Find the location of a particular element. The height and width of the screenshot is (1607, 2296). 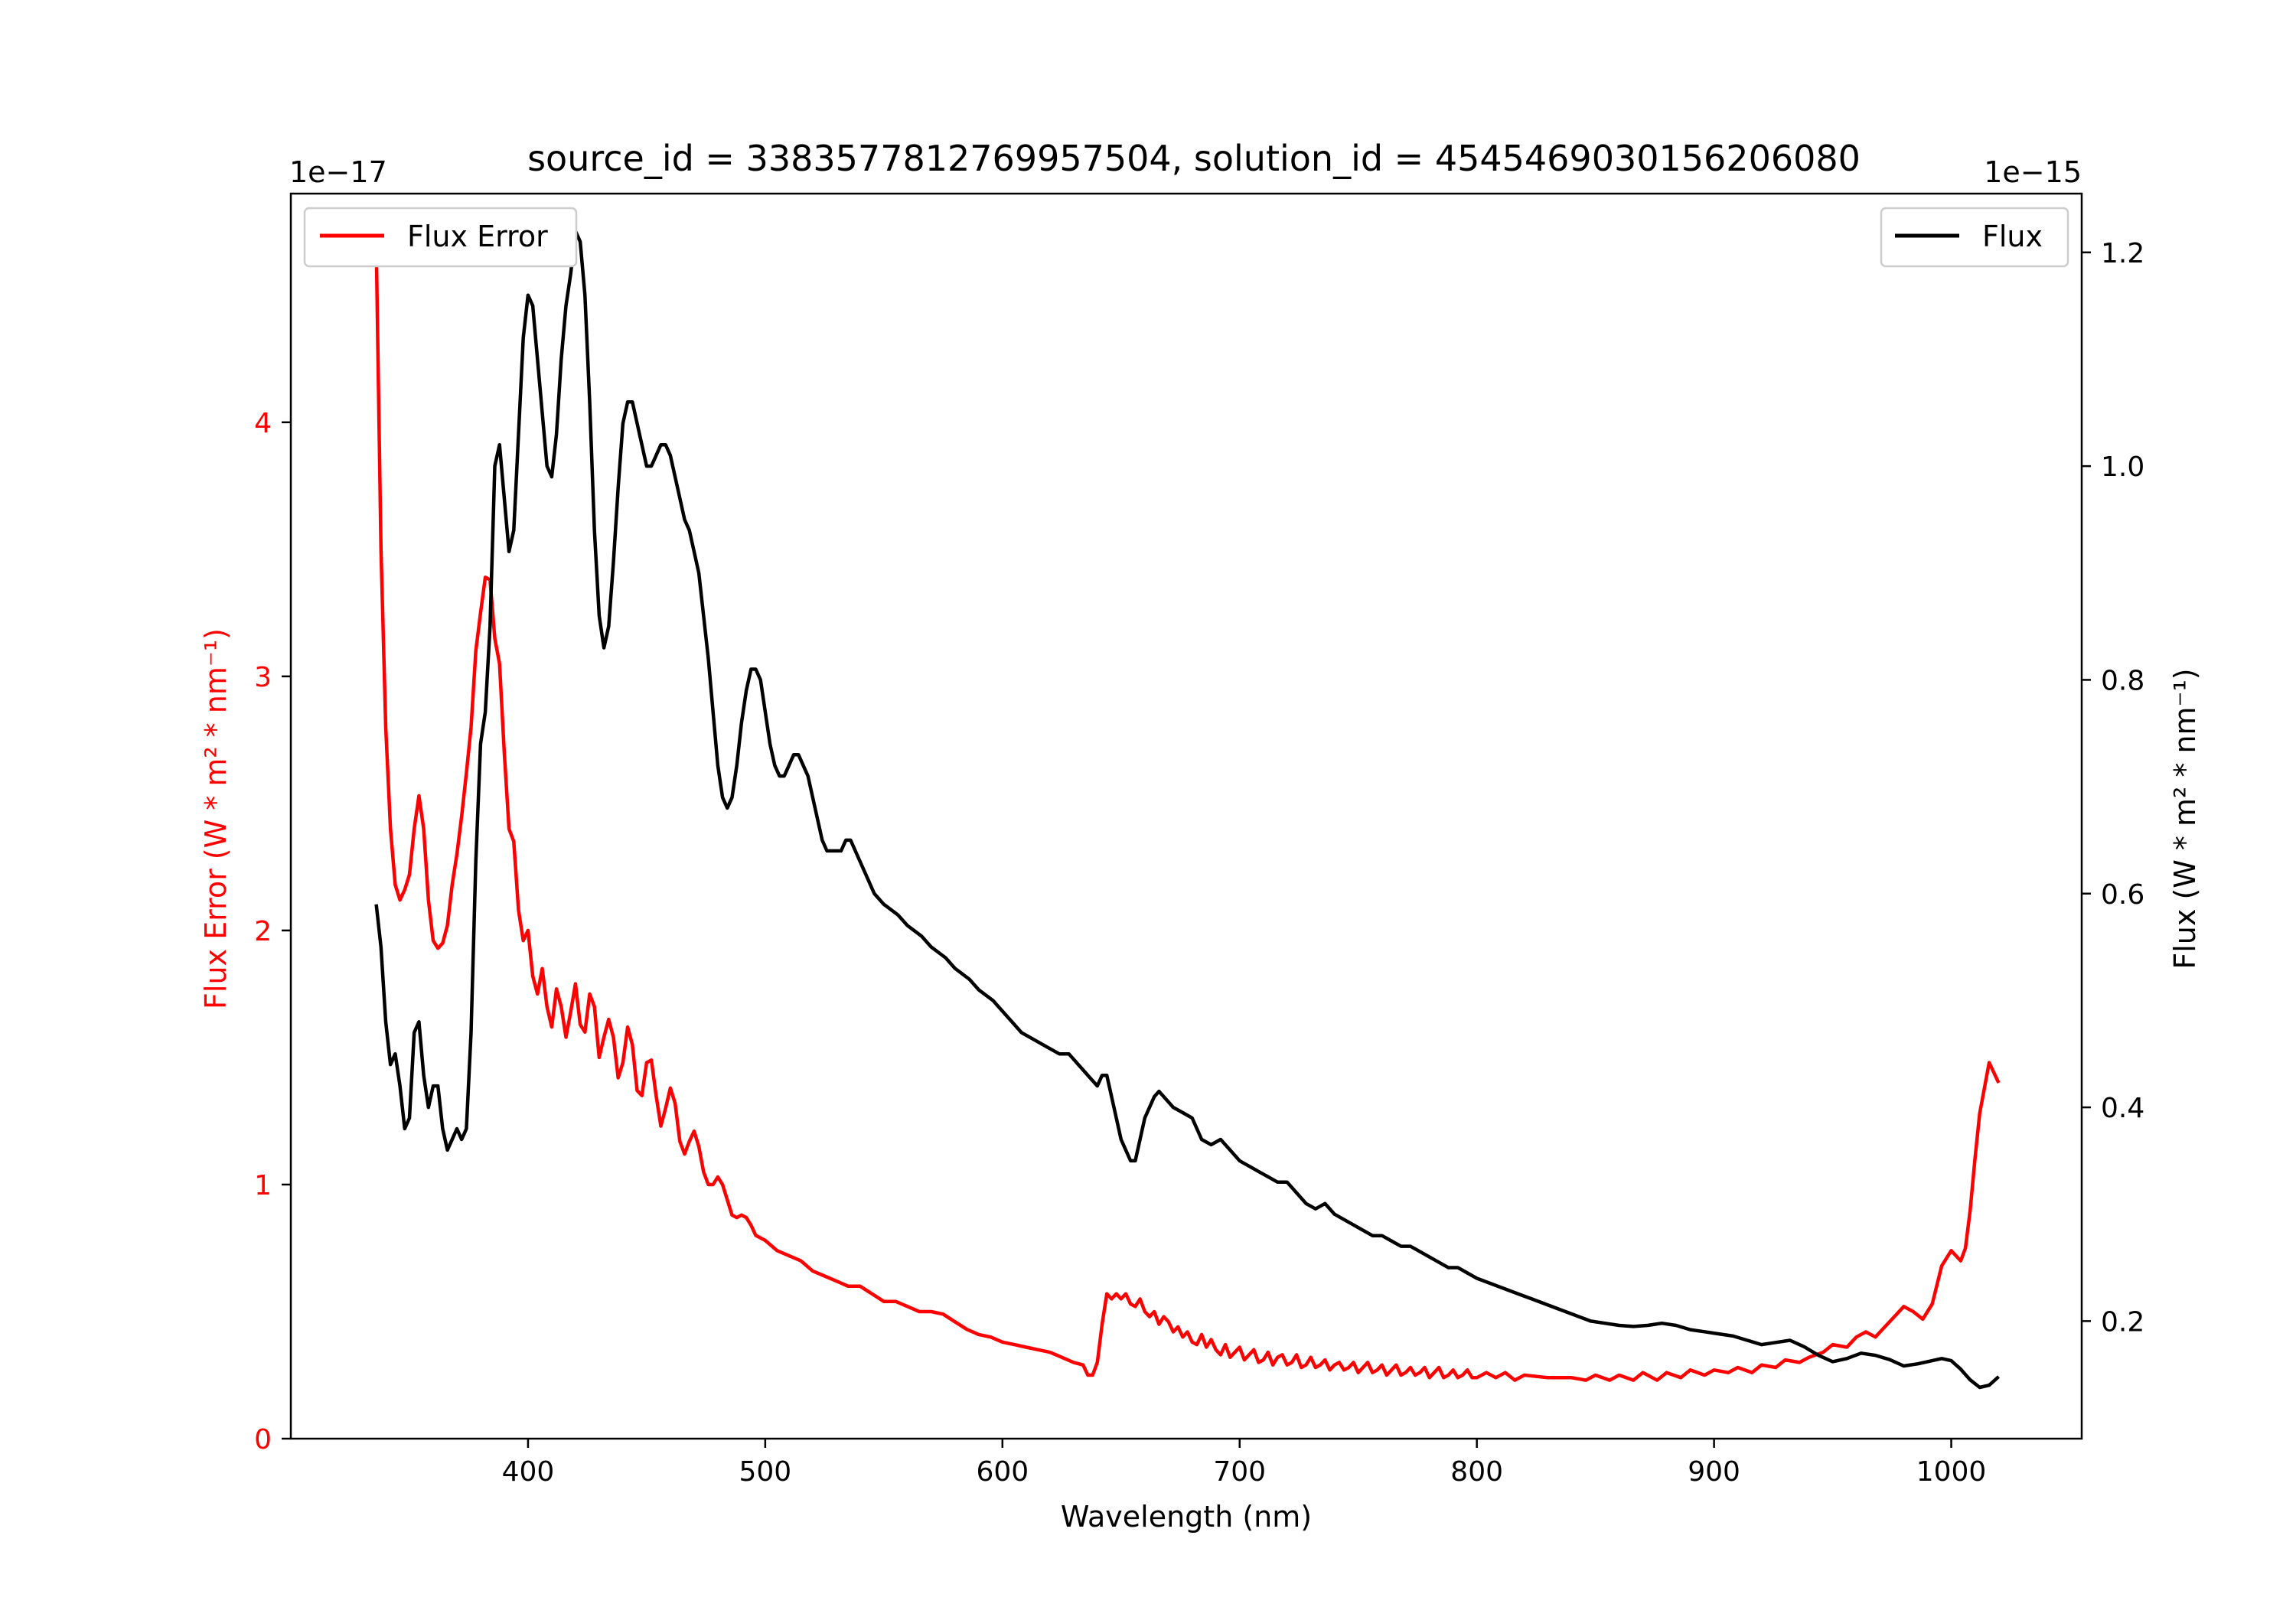

x-tick-label: 600 is located at coordinates (1002, 1472).